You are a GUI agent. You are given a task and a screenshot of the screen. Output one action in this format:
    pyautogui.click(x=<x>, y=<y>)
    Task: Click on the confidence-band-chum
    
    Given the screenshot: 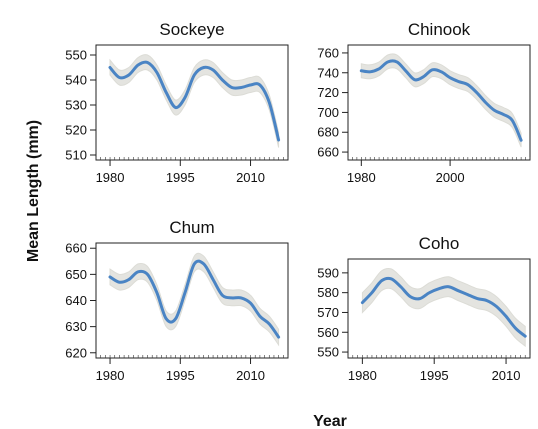 What is the action you would take?
    pyautogui.click(x=194, y=299)
    